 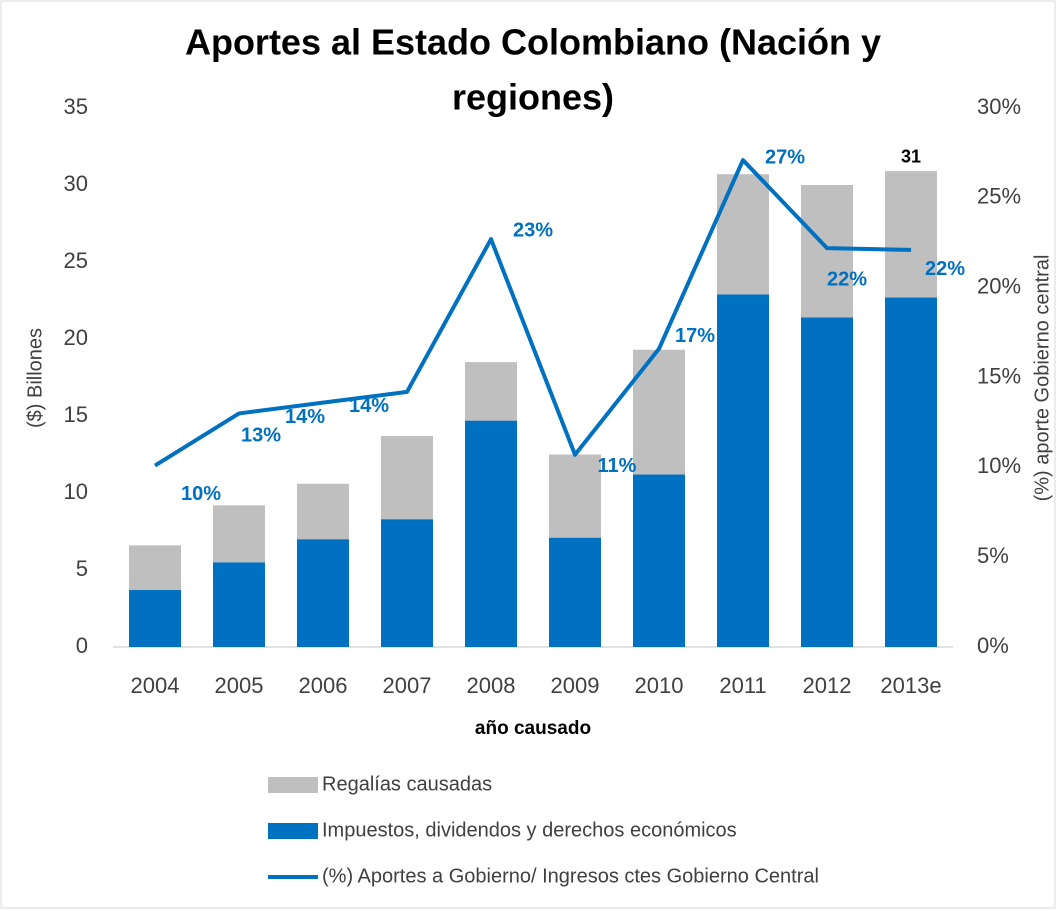 I want to click on y2-tick-label: 0%, so click(x=993, y=645).